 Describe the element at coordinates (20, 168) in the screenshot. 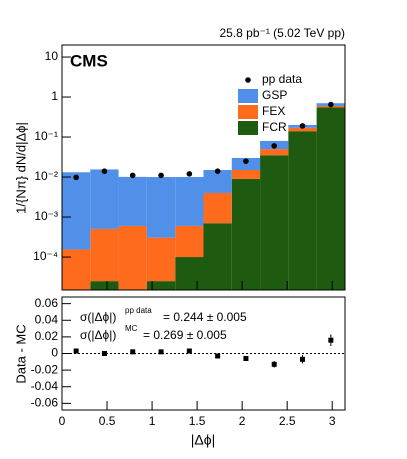

I see `y-axis-label: 1/{Nπ} dN/d|Δϕ|` at that location.